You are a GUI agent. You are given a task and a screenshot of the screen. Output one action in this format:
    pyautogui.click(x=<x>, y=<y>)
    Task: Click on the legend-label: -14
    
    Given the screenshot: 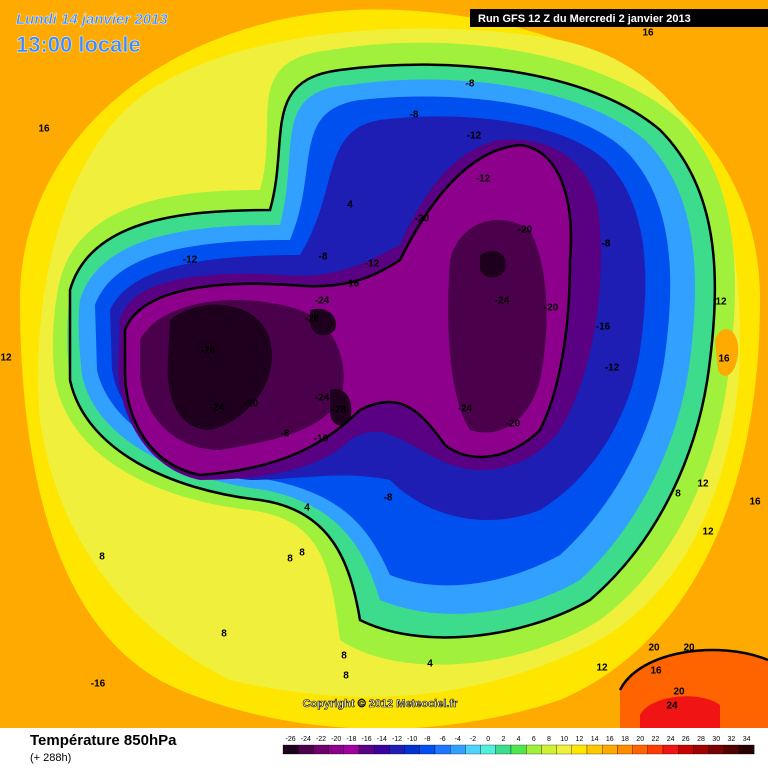 What is the action you would take?
    pyautogui.click(x=382, y=739)
    